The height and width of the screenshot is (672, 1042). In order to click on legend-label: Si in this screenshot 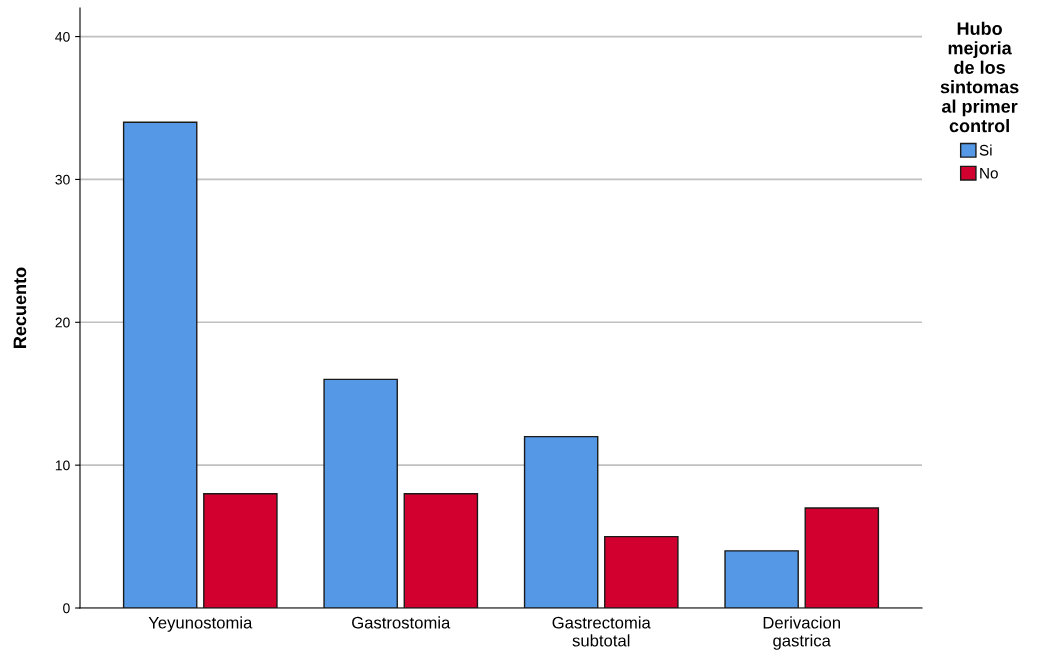, I will do `click(985, 150)`.